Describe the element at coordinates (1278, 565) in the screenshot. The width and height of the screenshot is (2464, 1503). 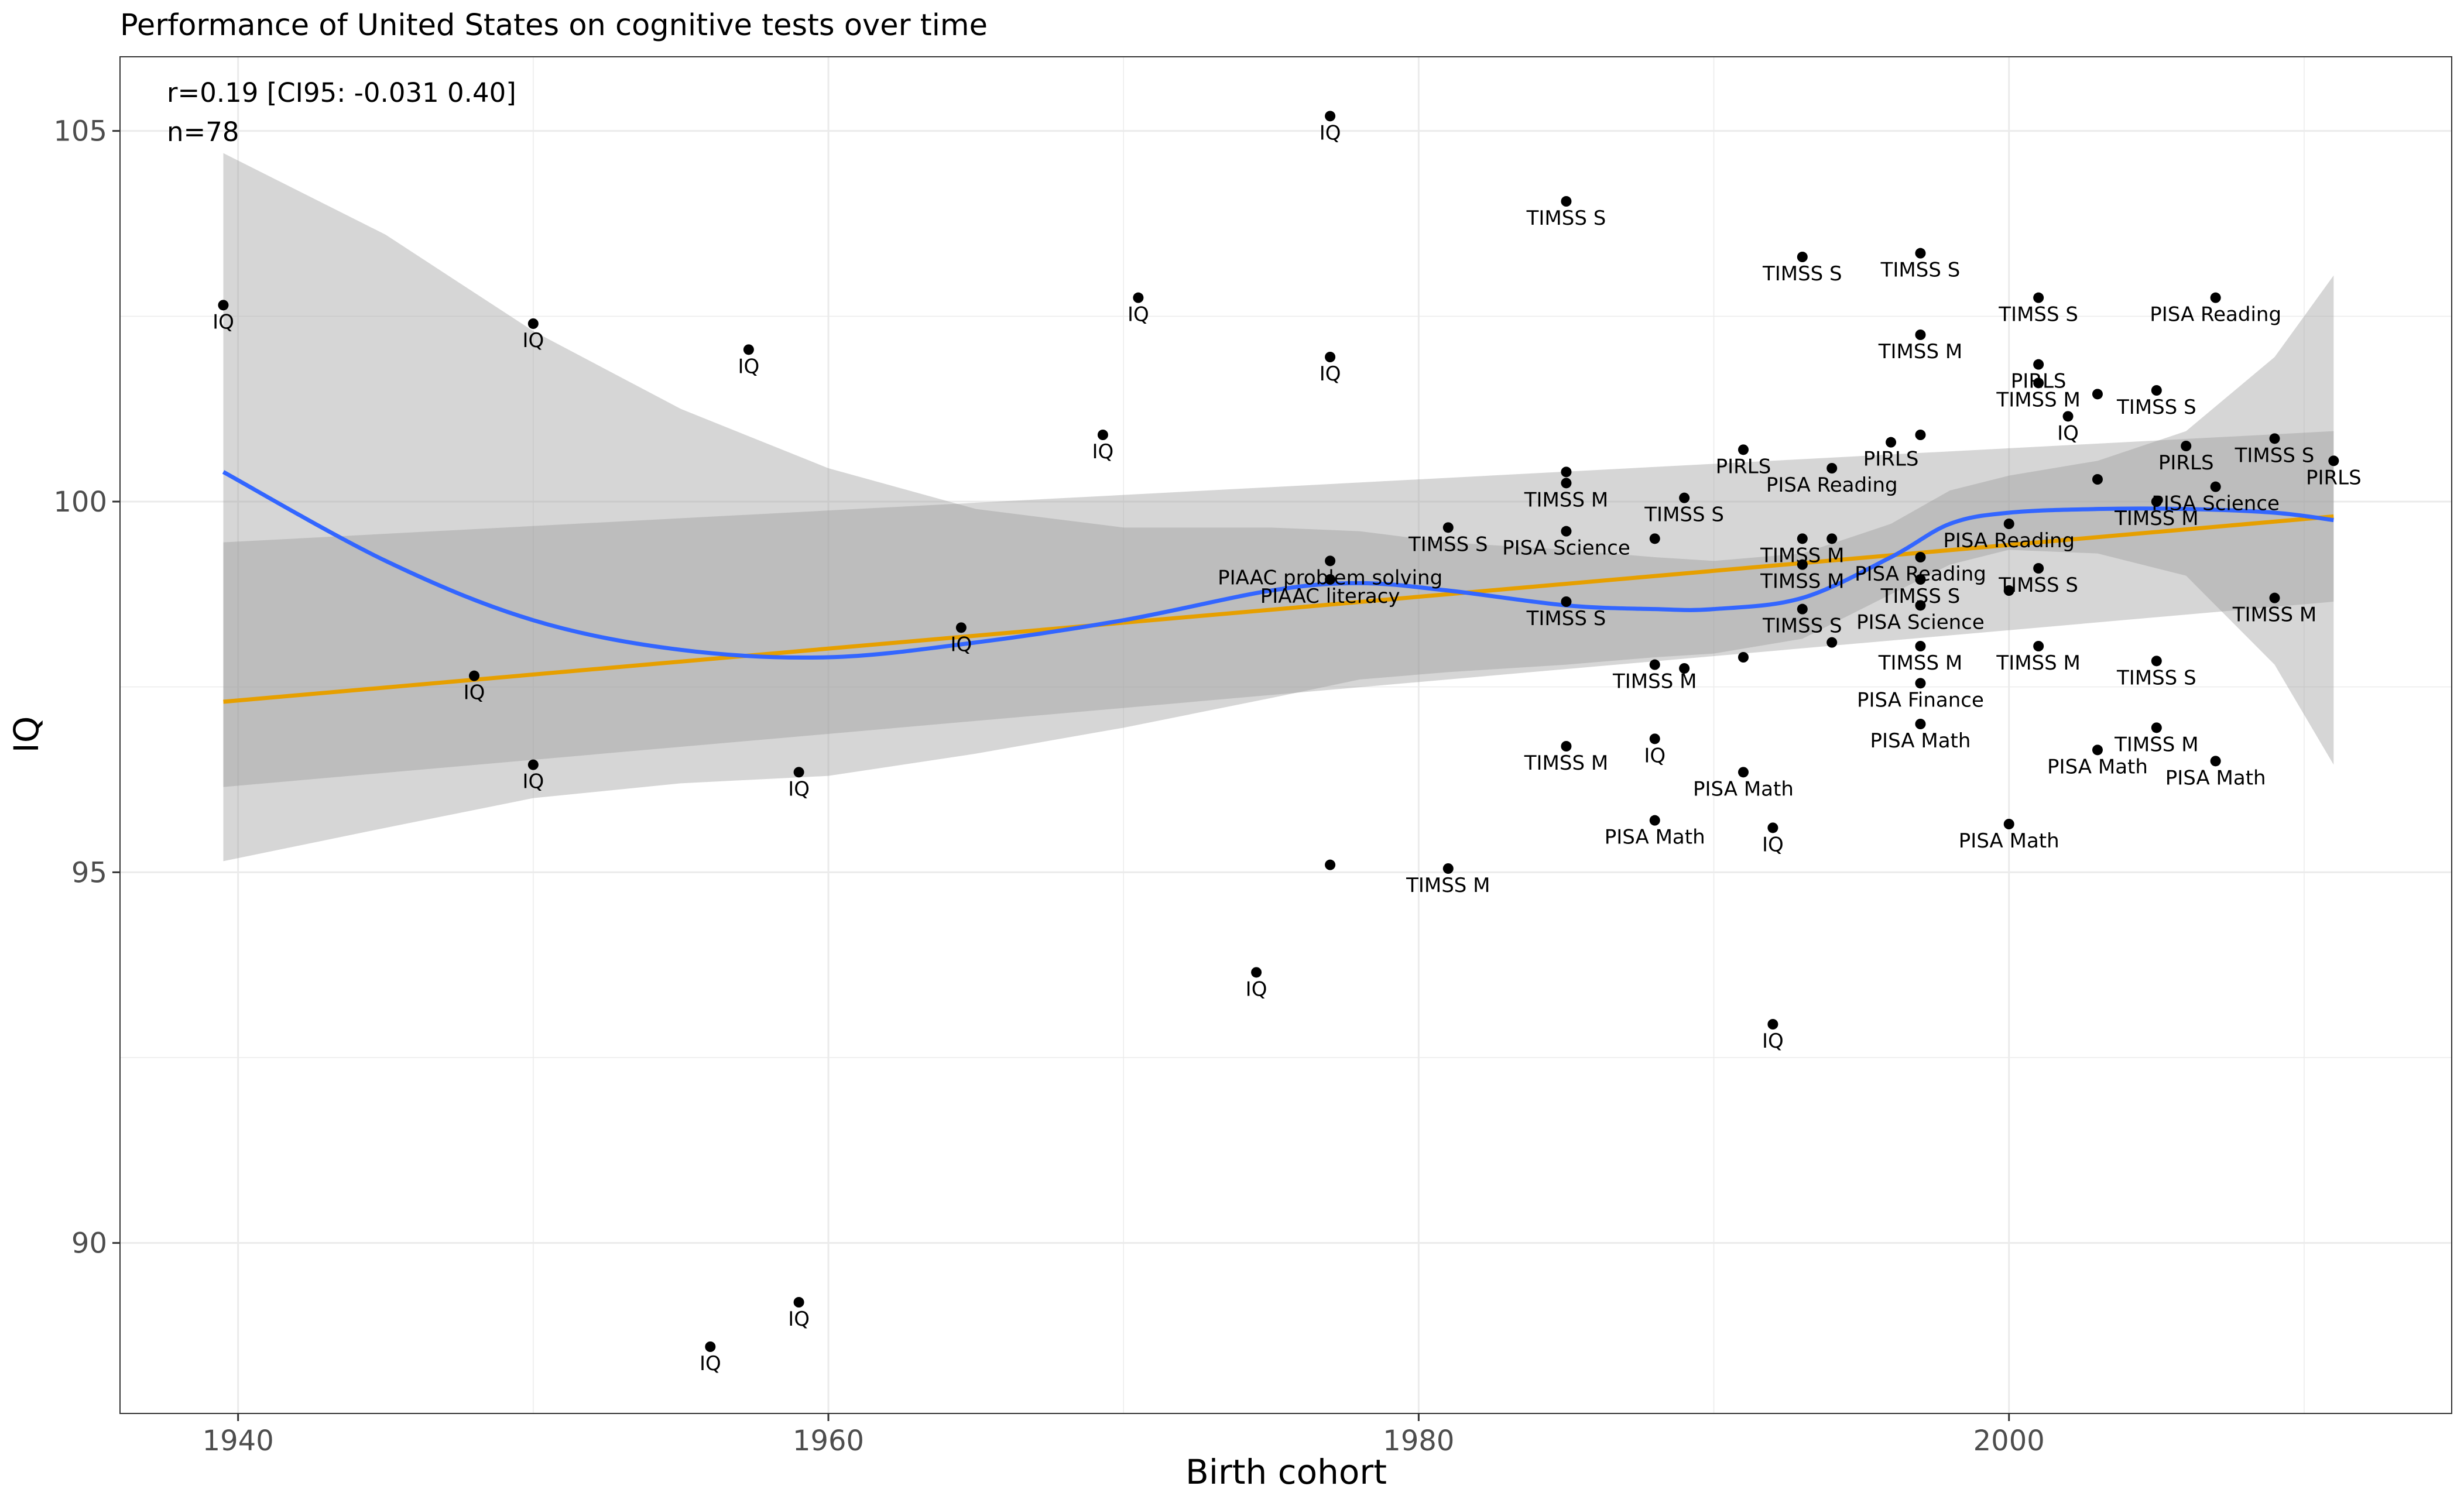
I see `loess-fit-line` at that location.